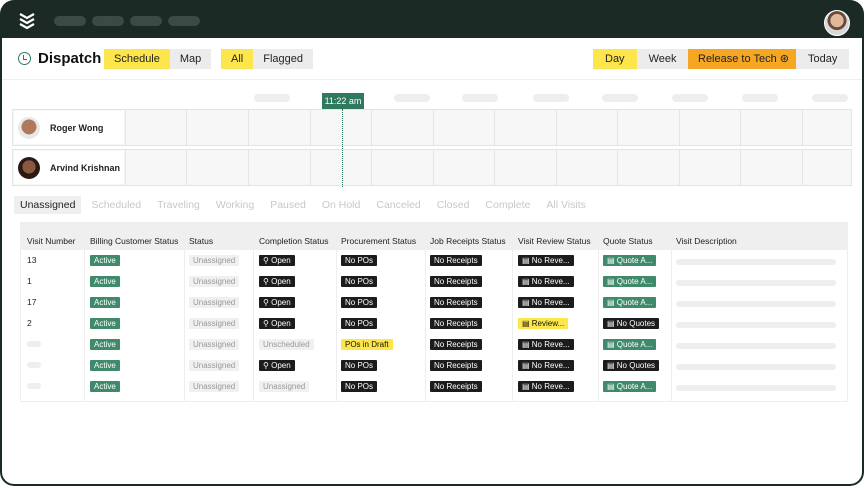 This screenshot has height=486, width=864. I want to click on status-tab-on-hold: On Hold, so click(341, 205).